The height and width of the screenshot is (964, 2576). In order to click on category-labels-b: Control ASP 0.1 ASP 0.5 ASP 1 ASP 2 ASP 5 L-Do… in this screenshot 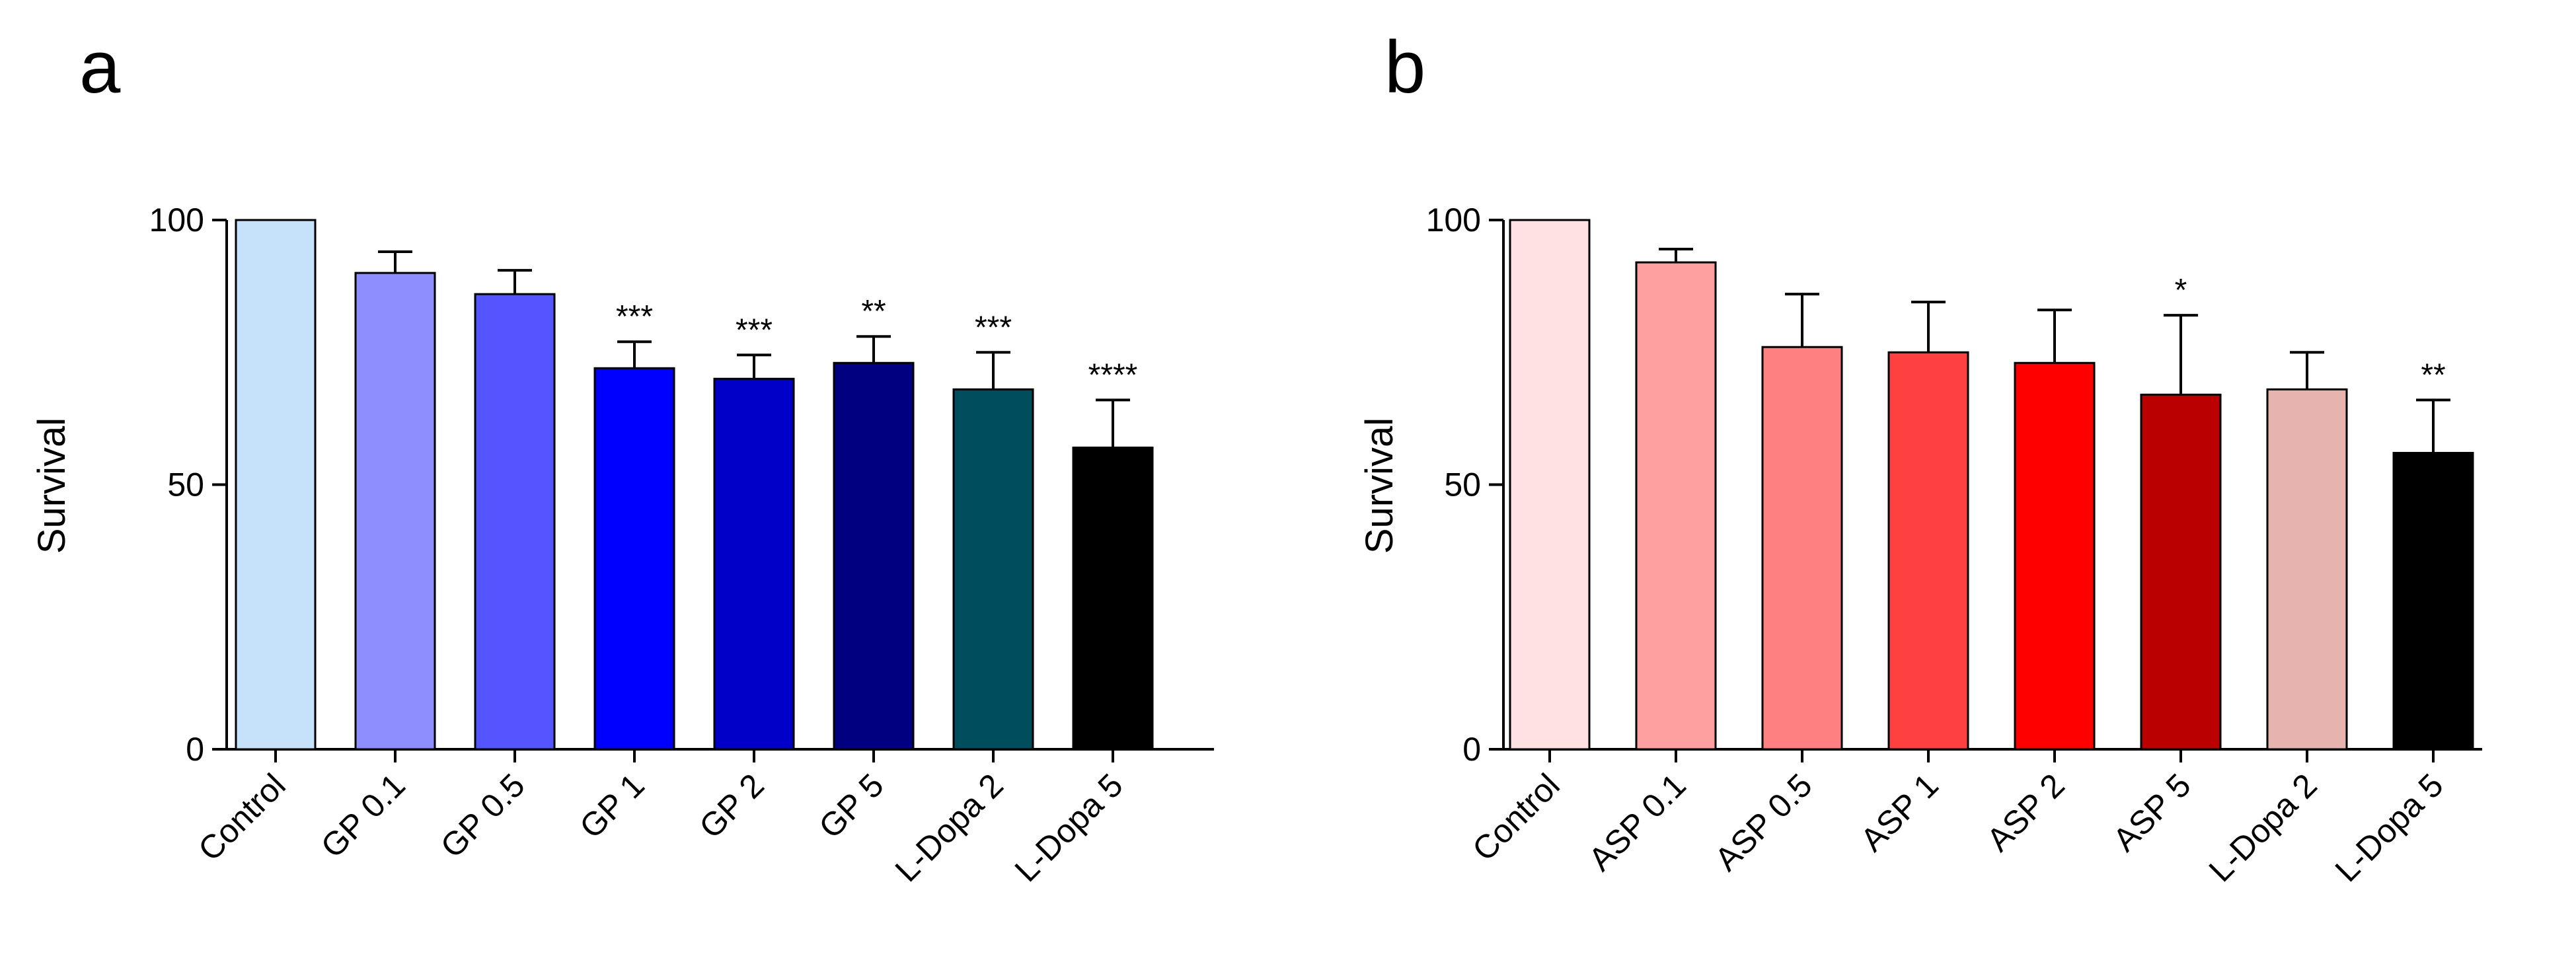, I will do `click(1957, 827)`.